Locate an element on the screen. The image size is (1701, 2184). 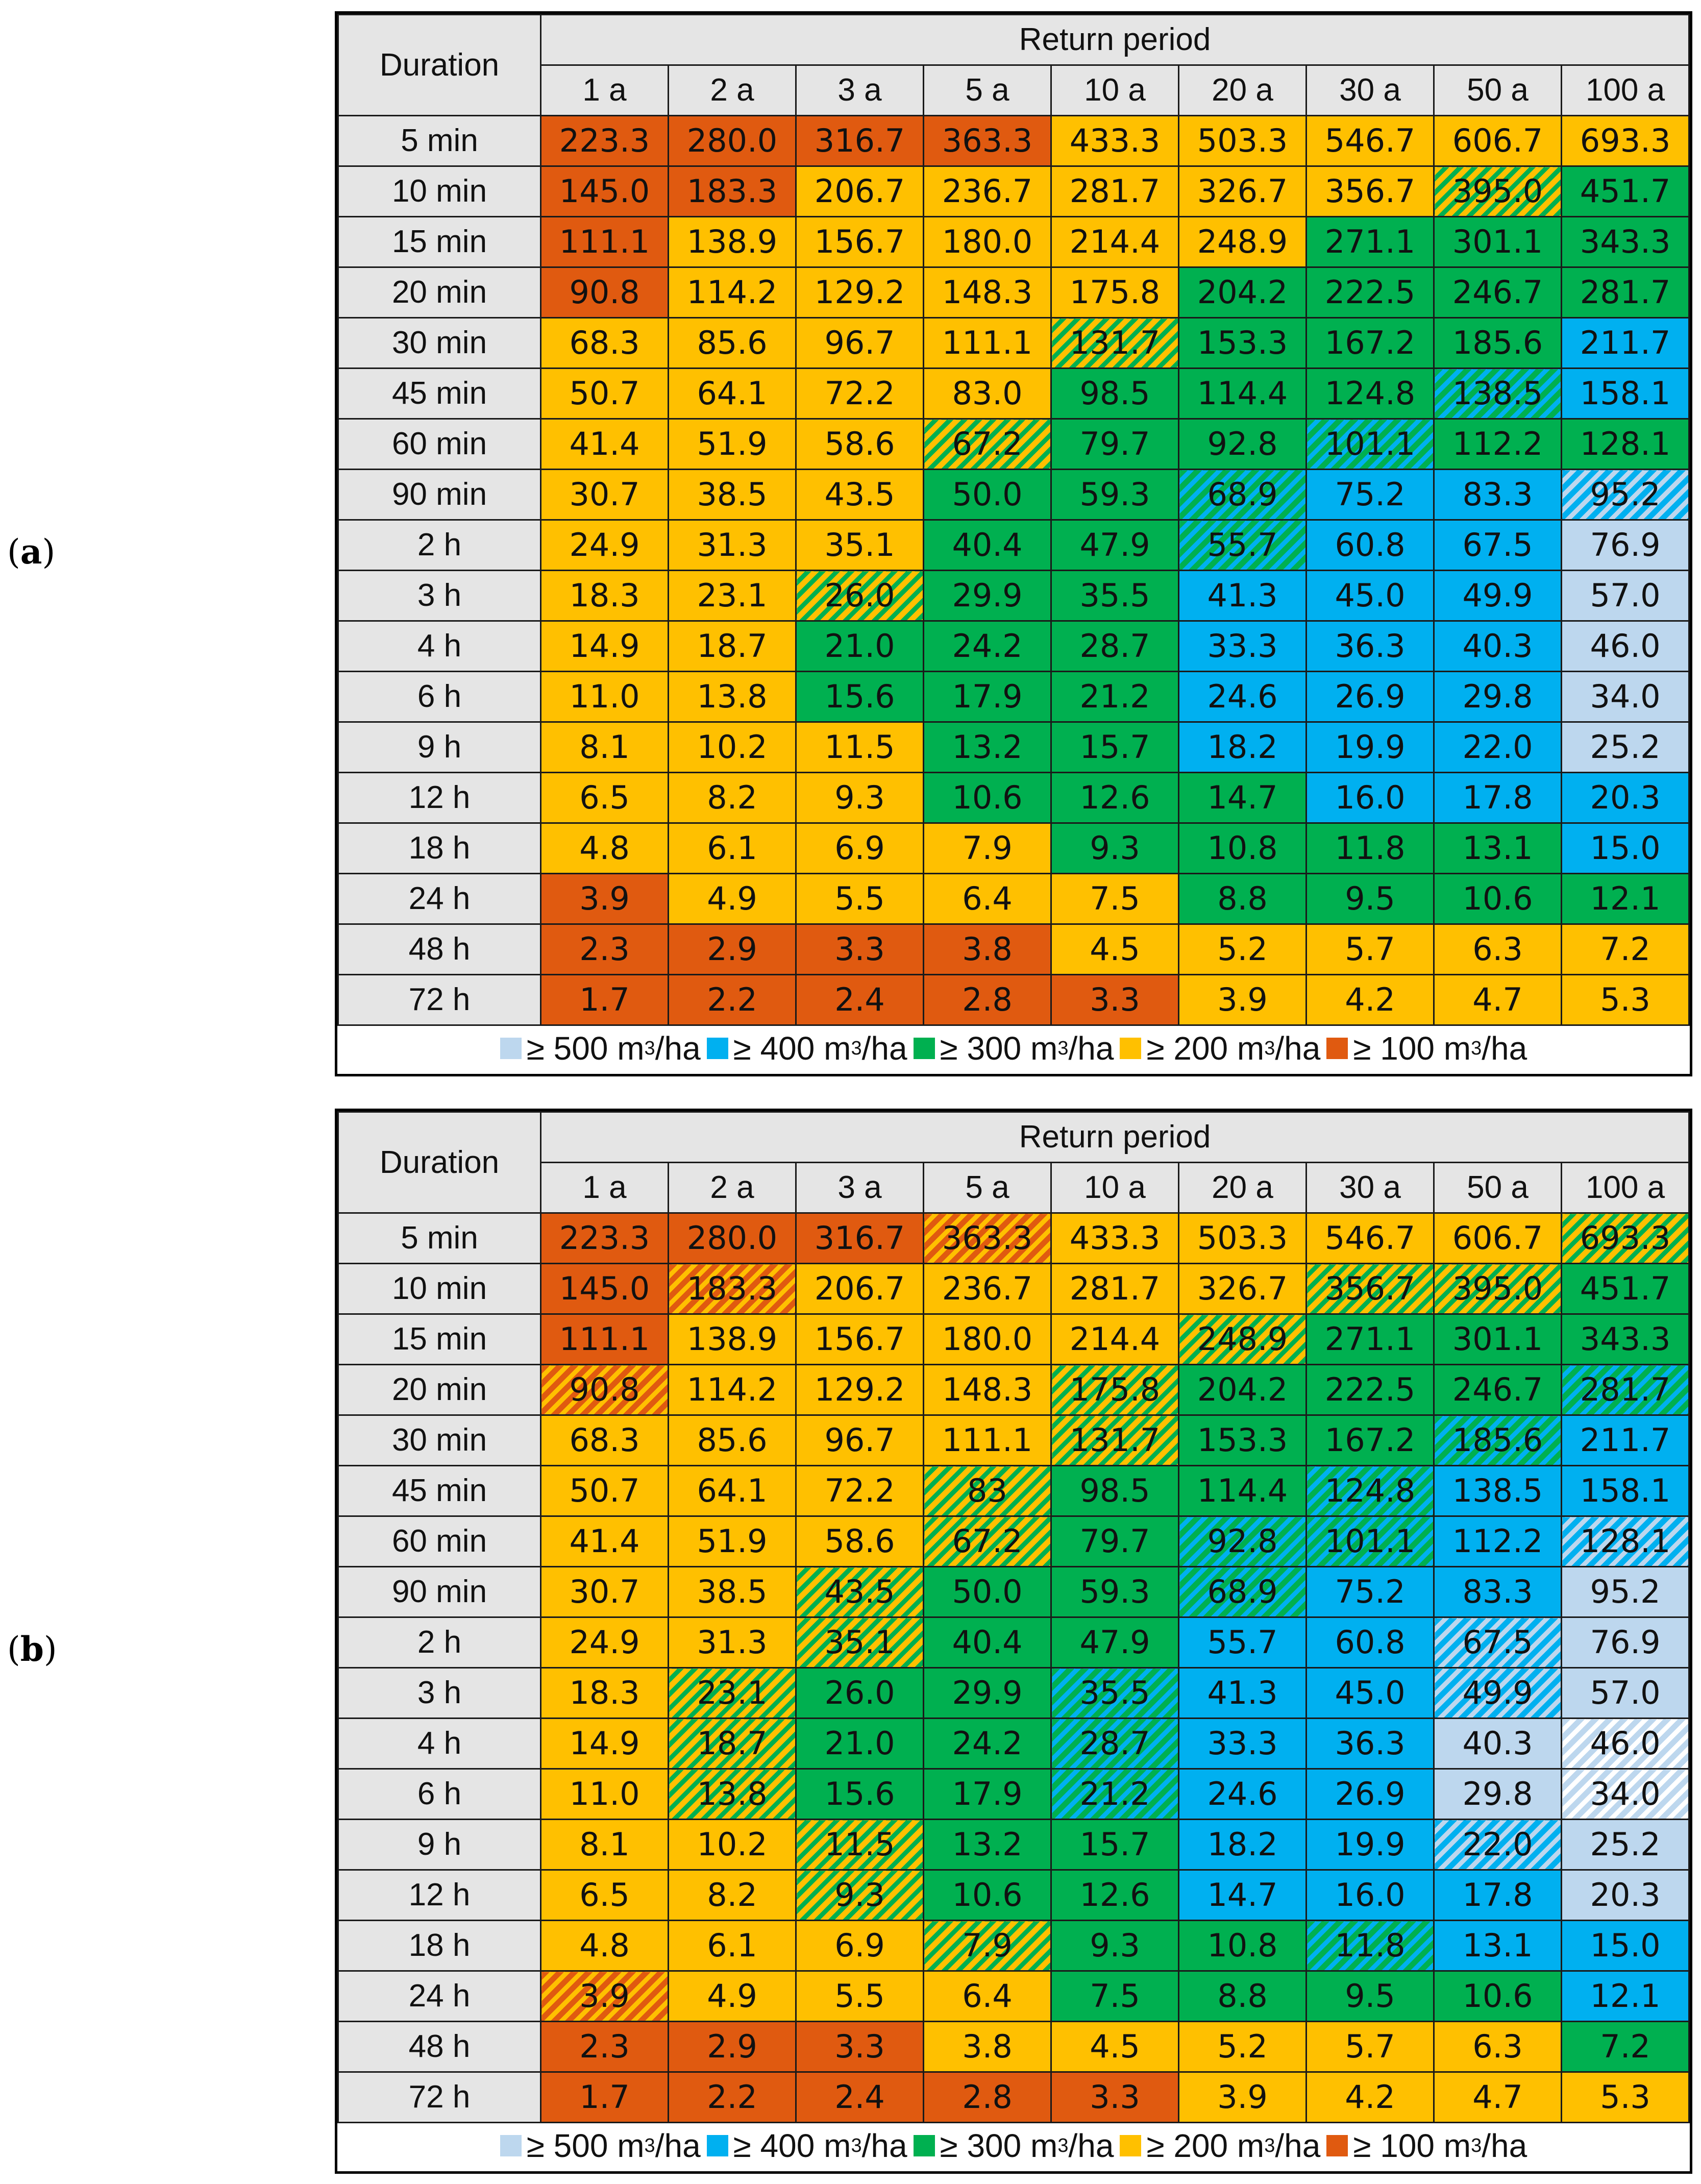
table-cell-value: 185.6 is located at coordinates (1497, 343).